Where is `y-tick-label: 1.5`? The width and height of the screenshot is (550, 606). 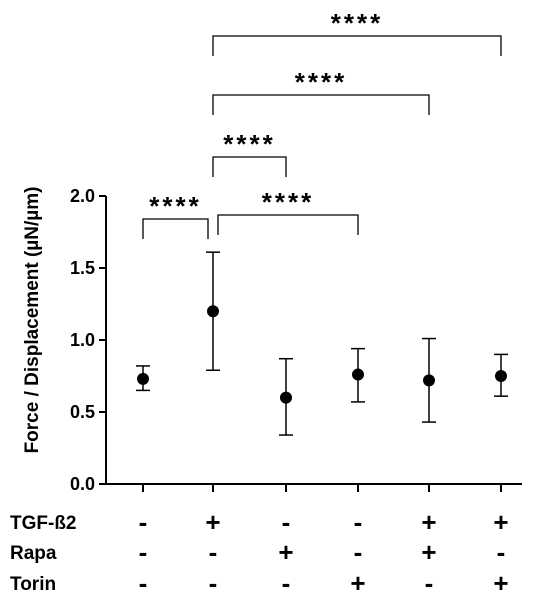
y-tick-label: 1.5 is located at coordinates (82, 268).